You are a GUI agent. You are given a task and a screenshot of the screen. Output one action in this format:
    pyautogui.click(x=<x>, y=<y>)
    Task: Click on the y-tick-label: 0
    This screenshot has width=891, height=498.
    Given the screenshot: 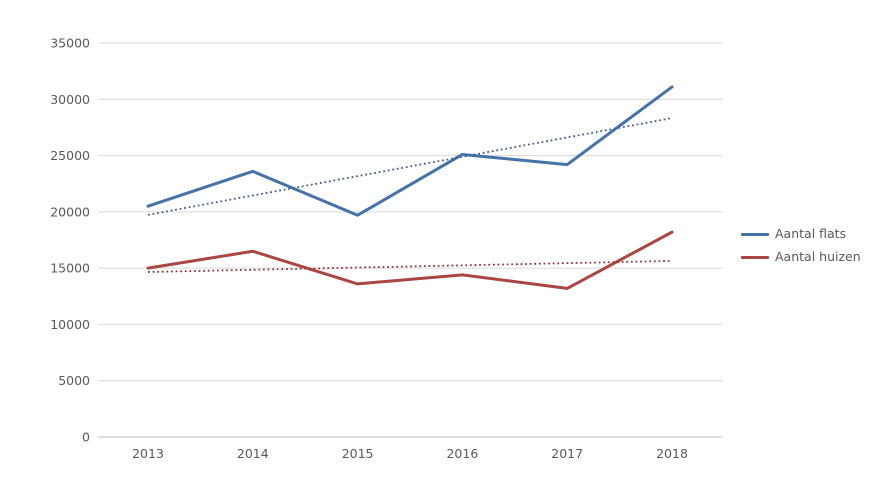 What is the action you would take?
    pyautogui.click(x=86, y=437)
    